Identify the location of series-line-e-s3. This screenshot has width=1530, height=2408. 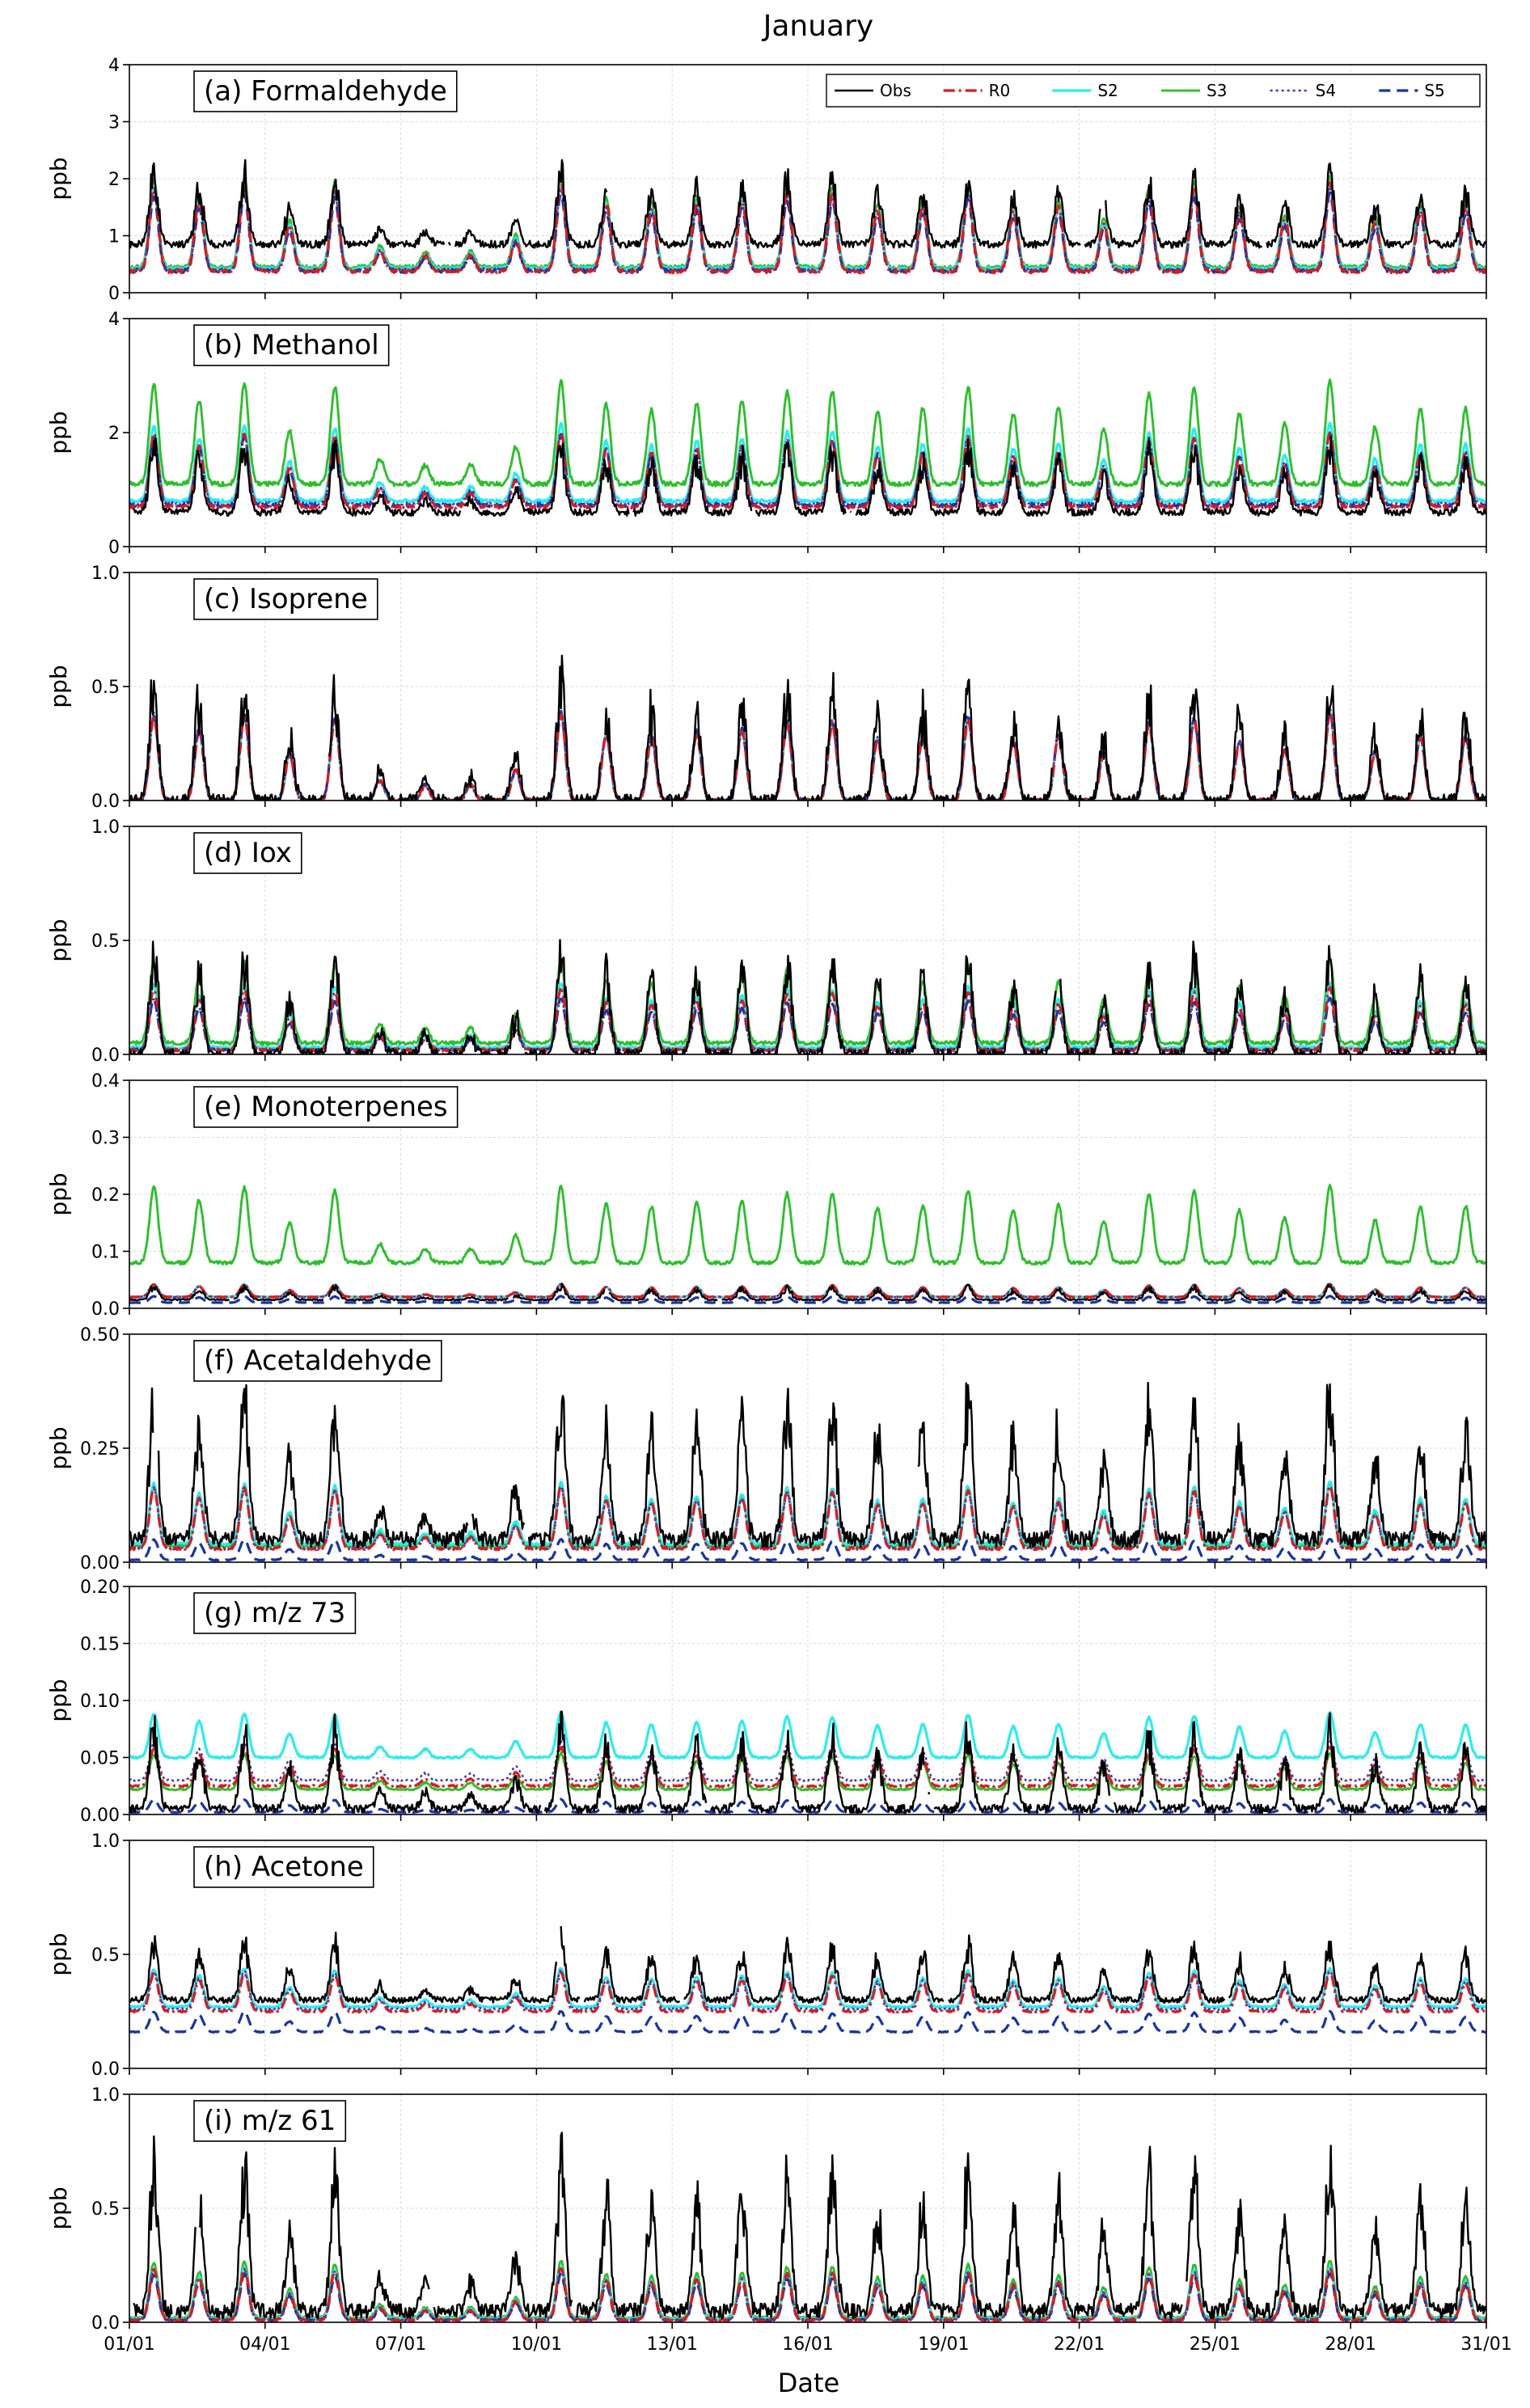
(807, 1225).